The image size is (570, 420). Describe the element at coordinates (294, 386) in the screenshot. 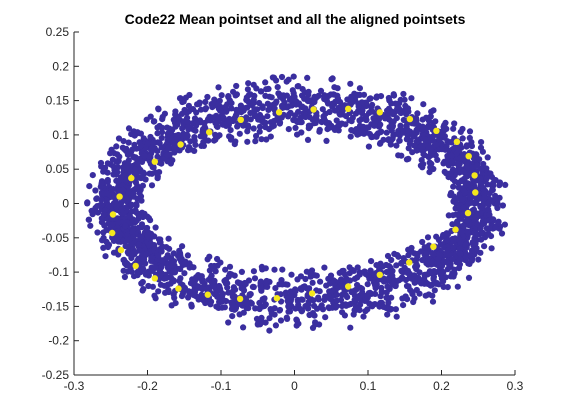

I see `x-tick-label: 0` at that location.